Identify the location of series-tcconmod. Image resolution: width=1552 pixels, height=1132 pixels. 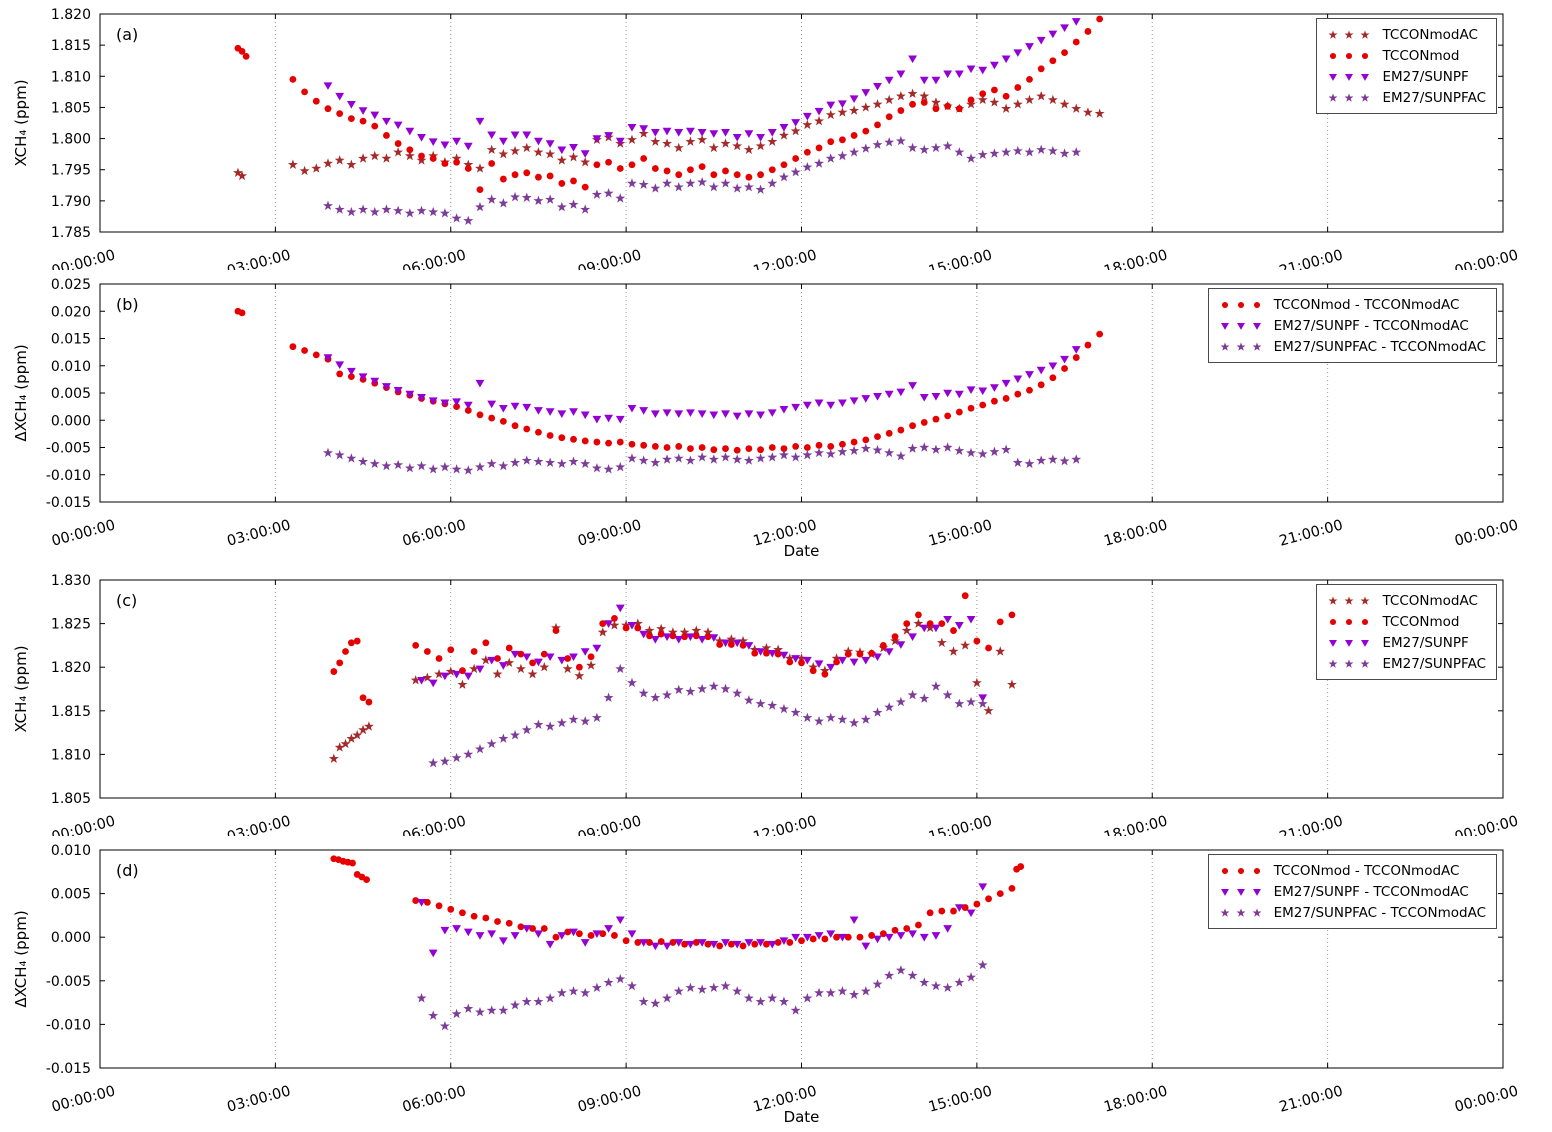
(669, 104).